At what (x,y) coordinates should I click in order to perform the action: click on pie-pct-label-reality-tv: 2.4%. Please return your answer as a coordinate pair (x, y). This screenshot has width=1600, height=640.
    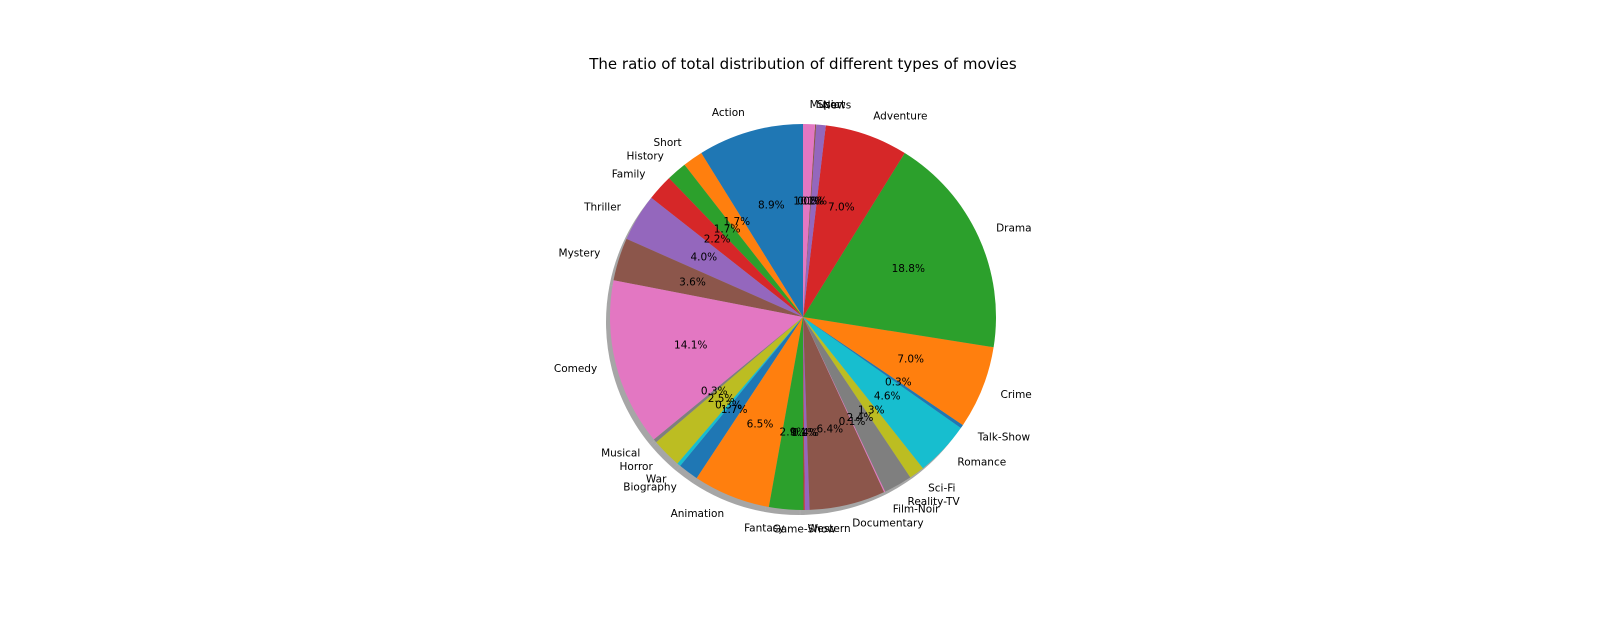
    Looking at the image, I should click on (860, 418).